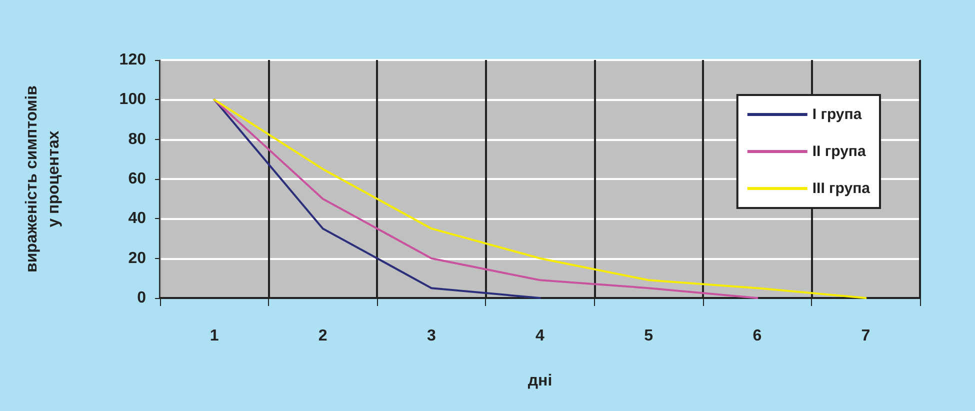 This screenshot has width=975, height=411. What do you see at coordinates (137, 179) in the screenshot?
I see `y-tick-label: 60` at bounding box center [137, 179].